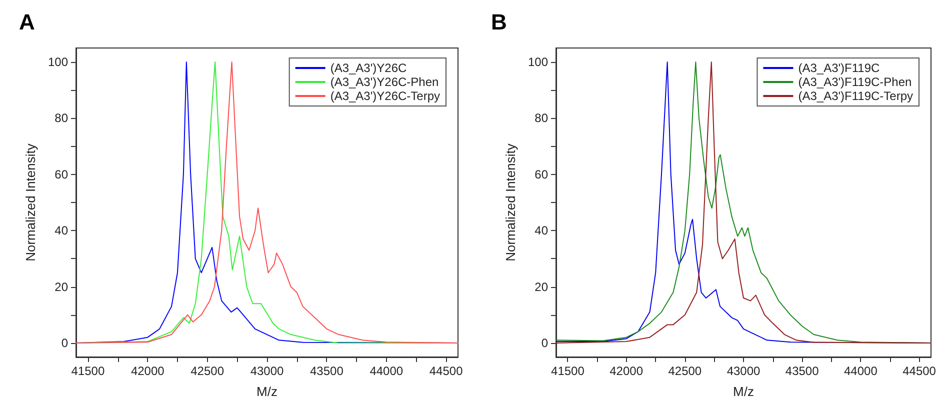 The width and height of the screenshot is (945, 403). I want to click on legend-label: (A3_A3')Y26C, so click(368, 68).